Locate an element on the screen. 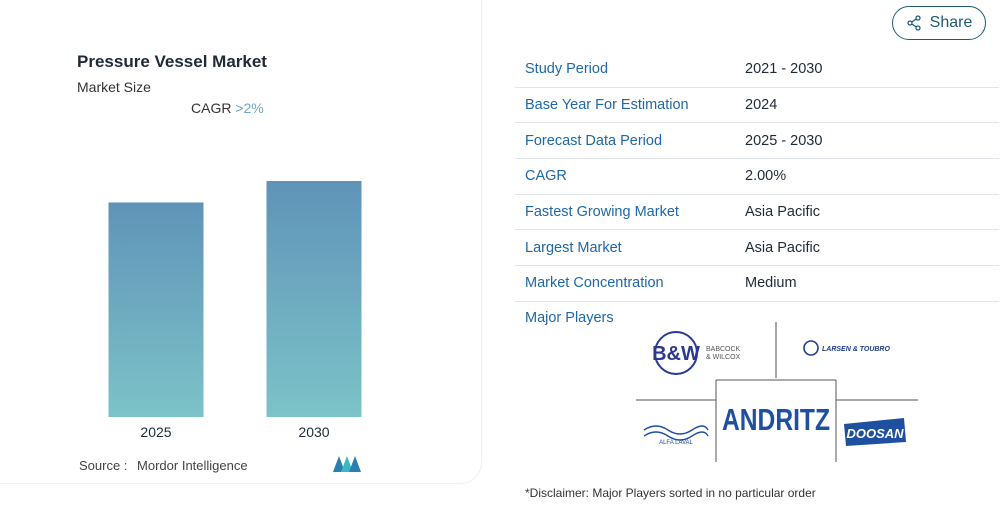 The width and height of the screenshot is (1001, 521). row-value: Medium is located at coordinates (771, 283).